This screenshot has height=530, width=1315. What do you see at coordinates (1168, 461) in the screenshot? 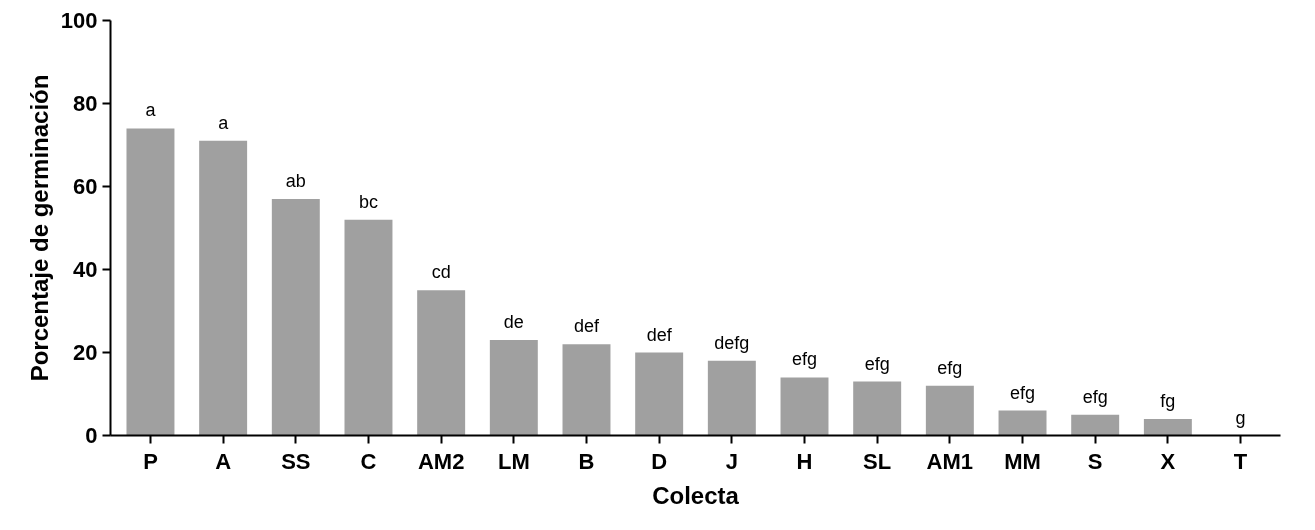
I see `x-tick-label: X` at bounding box center [1168, 461].